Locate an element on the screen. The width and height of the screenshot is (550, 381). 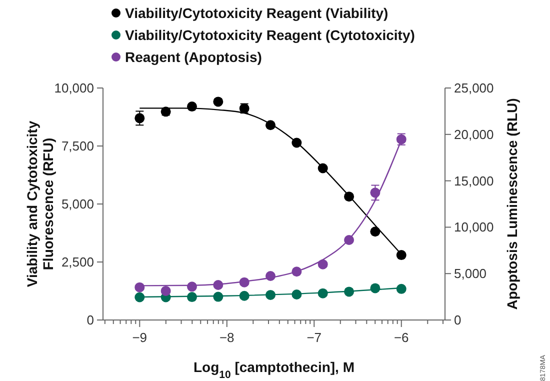
legend-label: Reagent (Apoptosis) is located at coordinates (193, 57).